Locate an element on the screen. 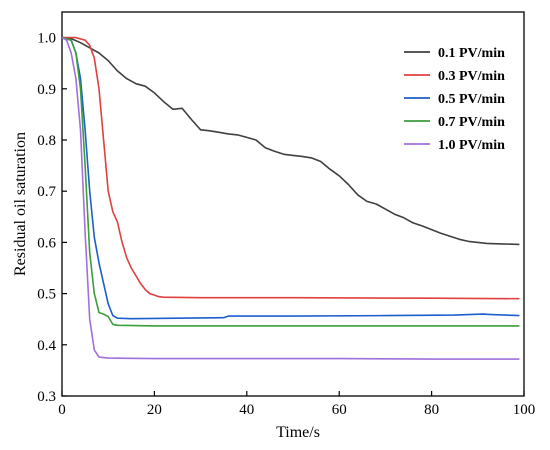  y-tick-label: 0.6 is located at coordinates (46, 243).